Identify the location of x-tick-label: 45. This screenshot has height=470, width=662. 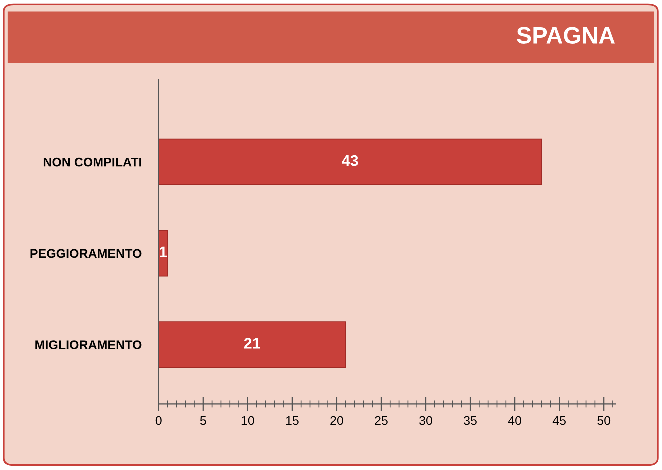
(559, 421).